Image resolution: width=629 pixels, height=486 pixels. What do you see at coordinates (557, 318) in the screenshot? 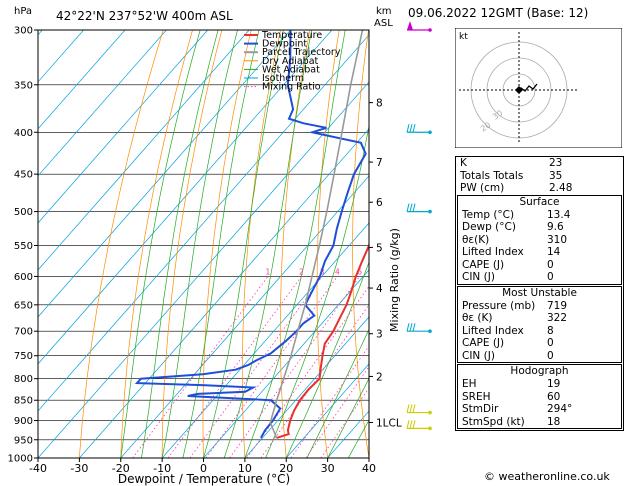
I see `mu-value: 322` at bounding box center [557, 318].